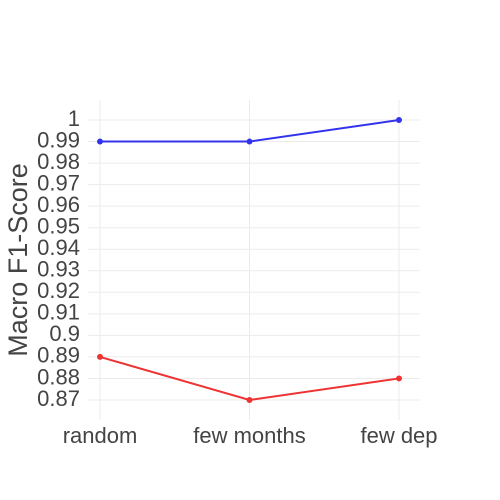 This screenshot has height=500, width=500. Describe the element at coordinates (58, 398) in the screenshot. I see `y-tick-label: 0.87` at that location.